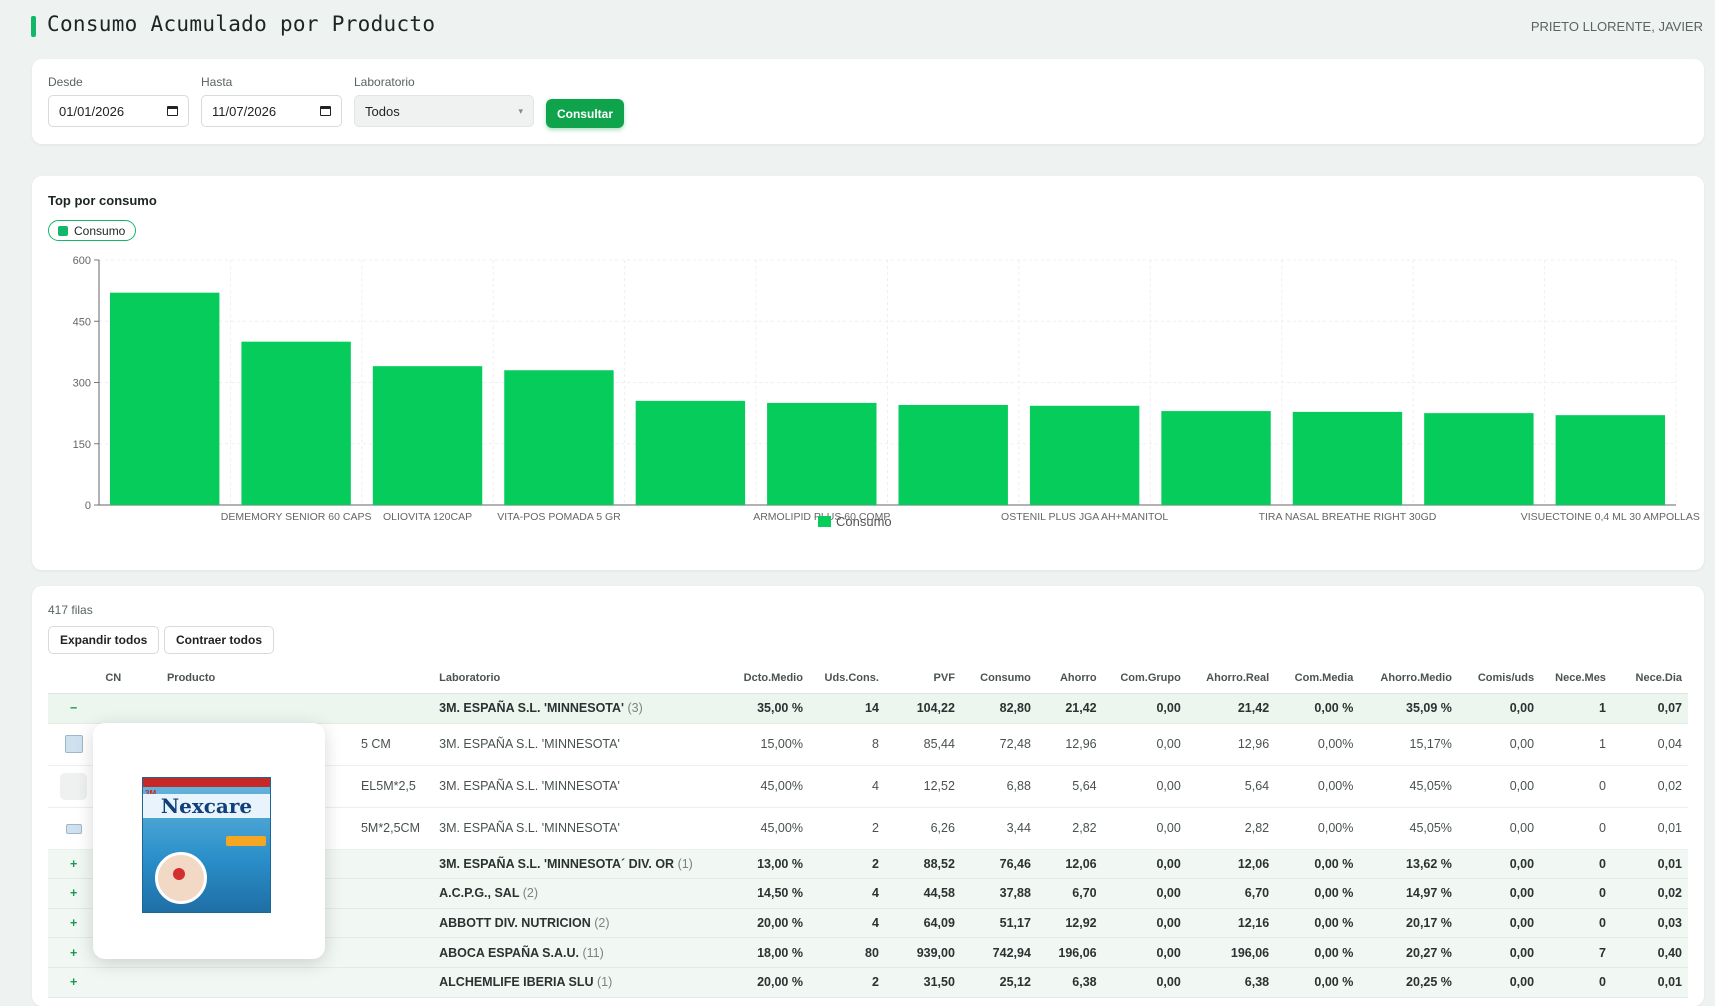  I want to click on value-cell: 1, so click(1576, 708).